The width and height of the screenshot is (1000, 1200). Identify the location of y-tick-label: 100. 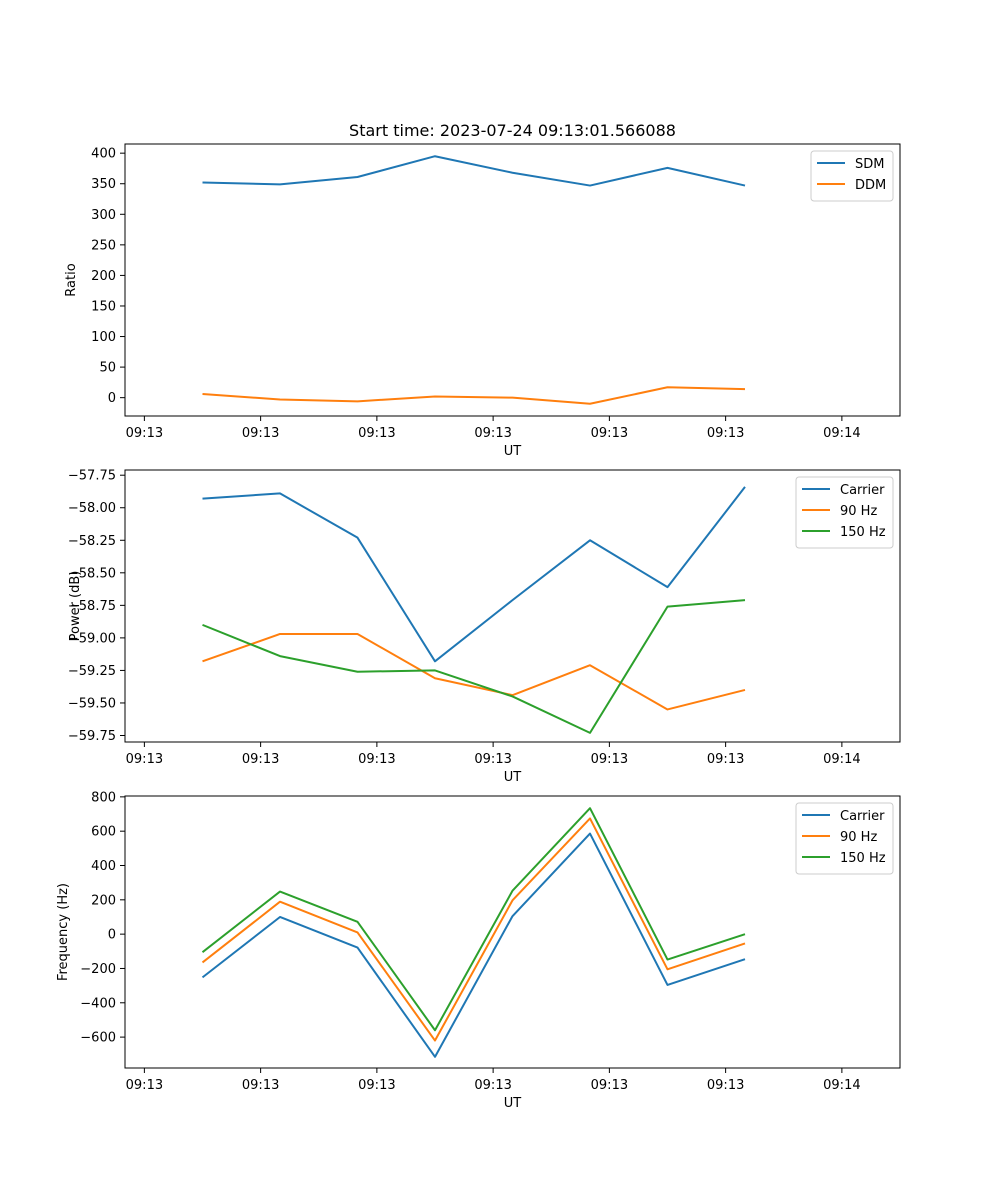
(103, 337).